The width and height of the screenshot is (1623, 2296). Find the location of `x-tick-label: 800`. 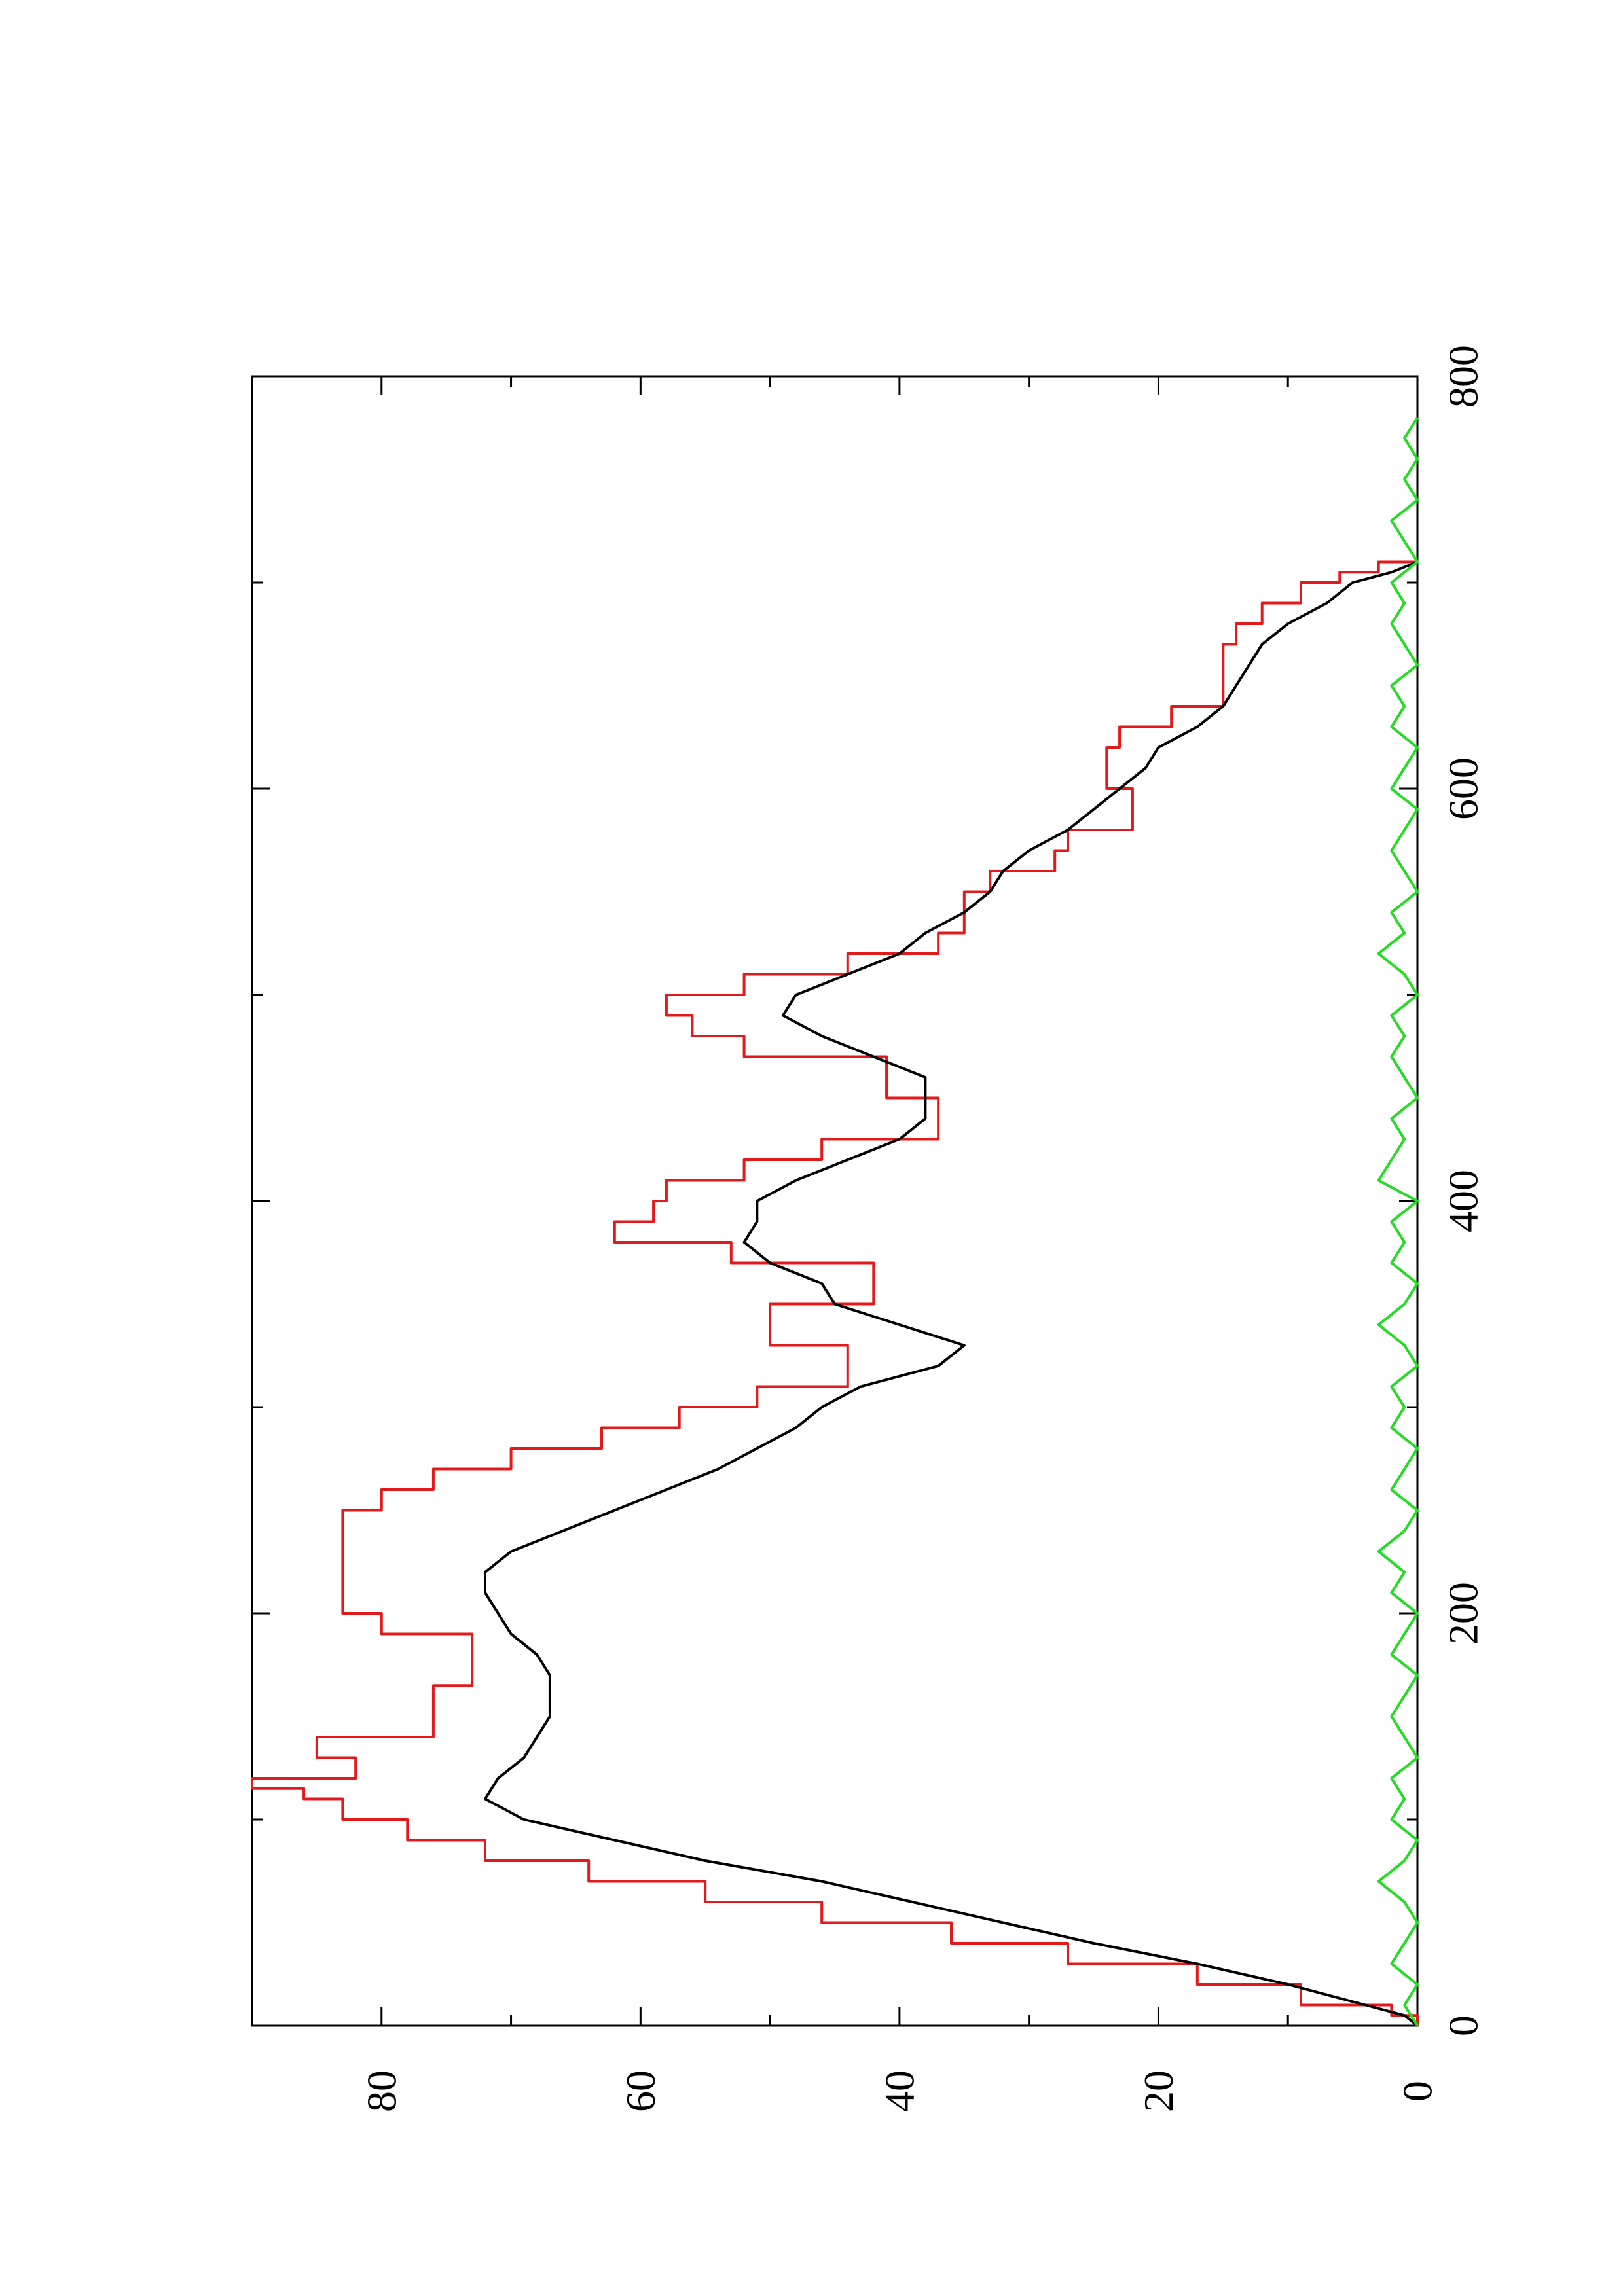

x-tick-label: 800 is located at coordinates (1463, 376).